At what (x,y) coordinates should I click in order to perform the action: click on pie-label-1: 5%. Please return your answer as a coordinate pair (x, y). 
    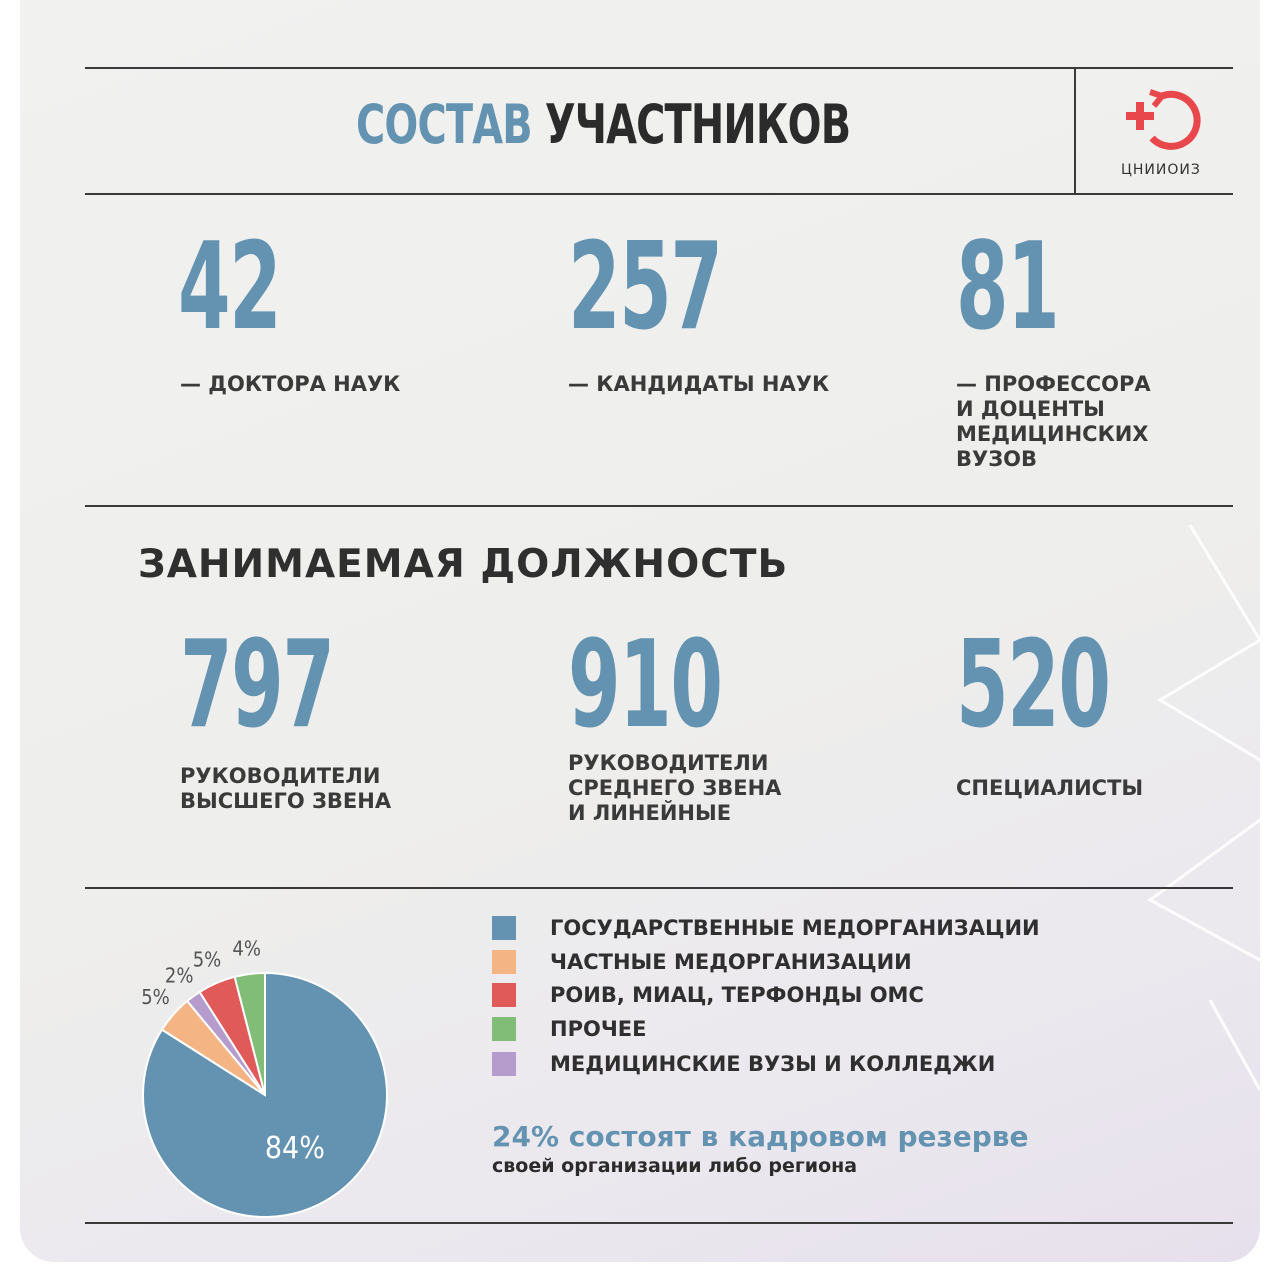
    Looking at the image, I should click on (155, 997).